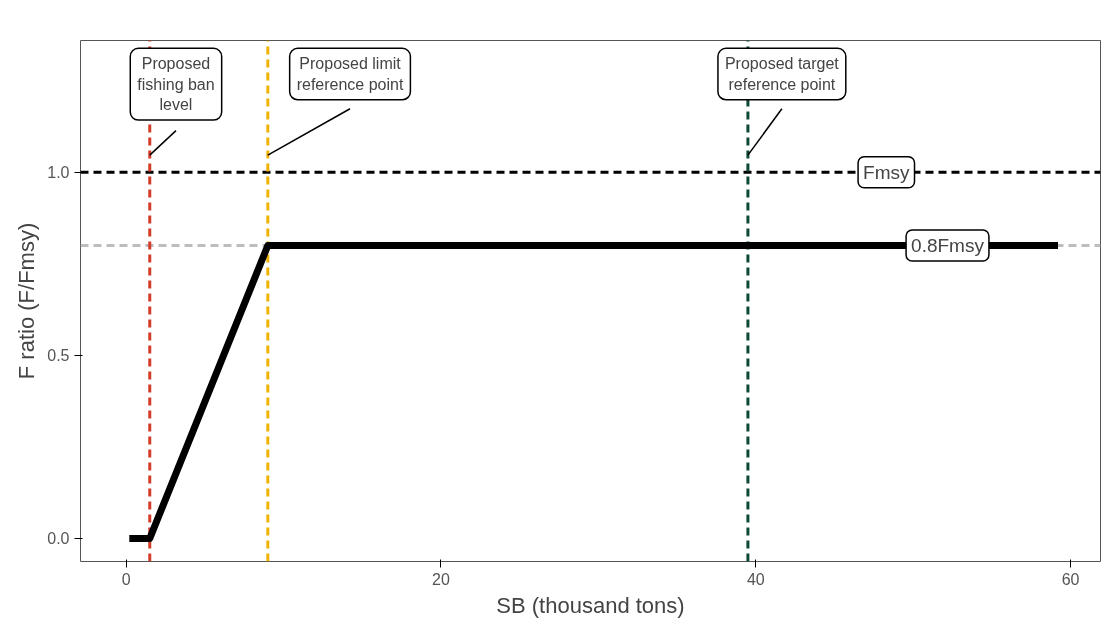 Image resolution: width=1118 pixels, height=625 pixels. What do you see at coordinates (782, 74) in the screenshot?
I see `ref-line-label: Proposed target reference point` at bounding box center [782, 74].